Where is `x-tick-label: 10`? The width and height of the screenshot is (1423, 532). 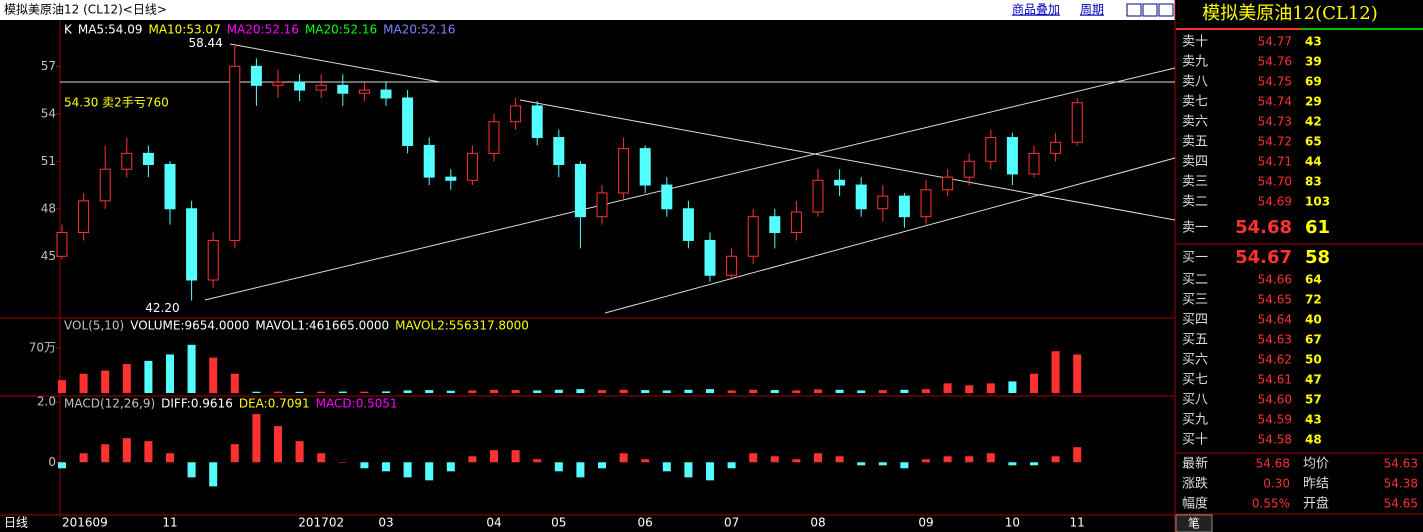 x-tick-label: 10 is located at coordinates (1012, 523).